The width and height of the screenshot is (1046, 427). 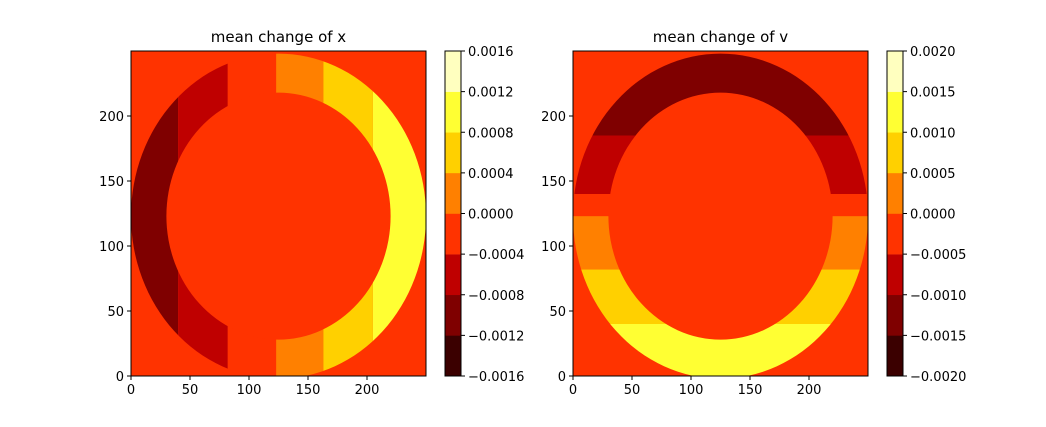 I want to click on colorbar-tick-label: 0.0010, so click(x=933, y=133).